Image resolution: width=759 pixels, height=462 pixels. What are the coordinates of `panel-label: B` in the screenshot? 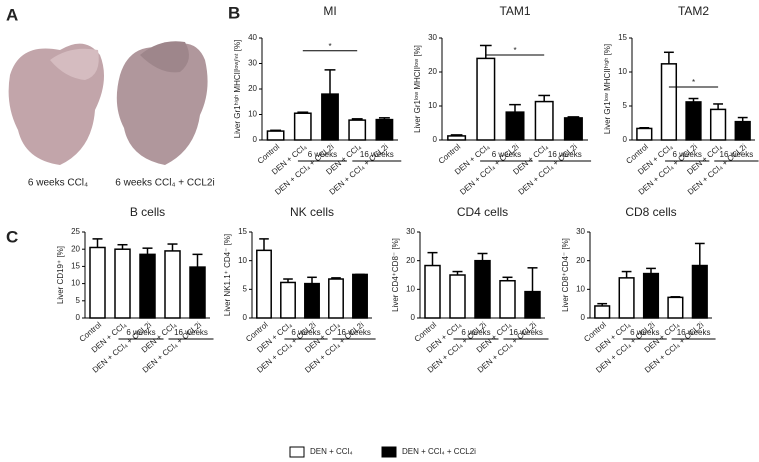 It's located at (234, 12).